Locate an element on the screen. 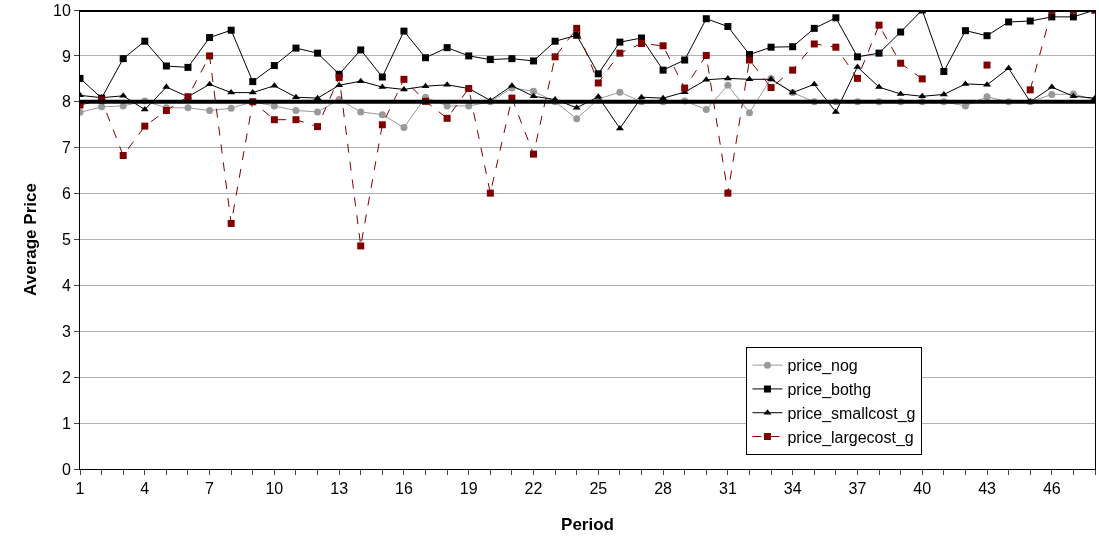 Image resolution: width=1099 pixels, height=539 pixels. legend-label: price_smallcost_g is located at coordinates (851, 413).